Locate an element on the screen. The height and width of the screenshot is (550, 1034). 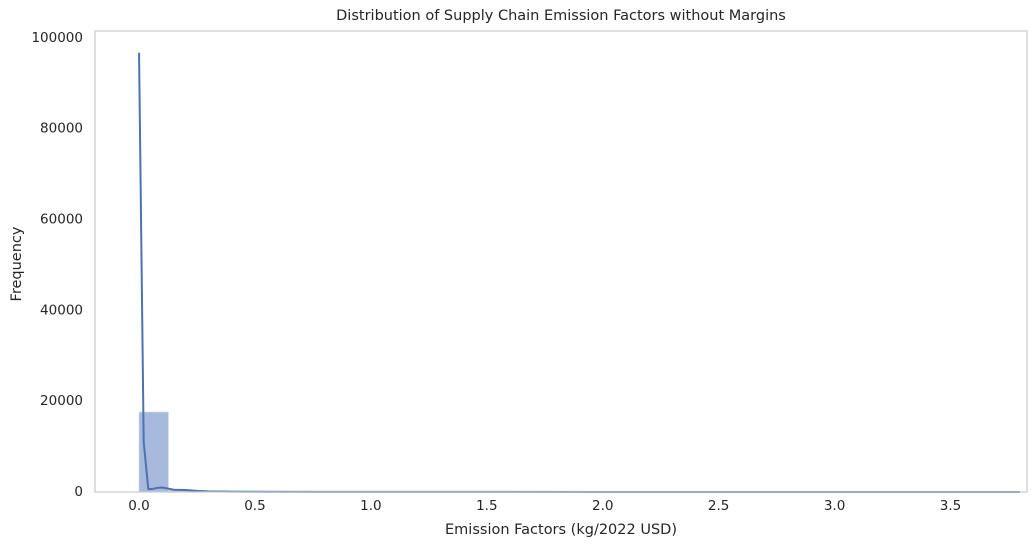
y-tick-label: 0 is located at coordinates (78, 492).